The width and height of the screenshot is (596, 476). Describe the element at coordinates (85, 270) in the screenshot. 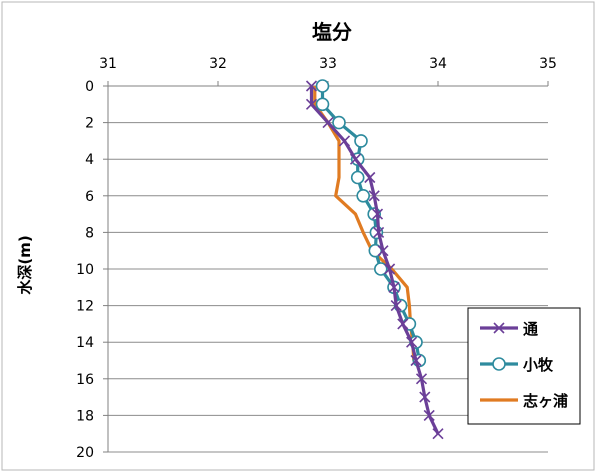

I see `y-tick-label: 10` at that location.